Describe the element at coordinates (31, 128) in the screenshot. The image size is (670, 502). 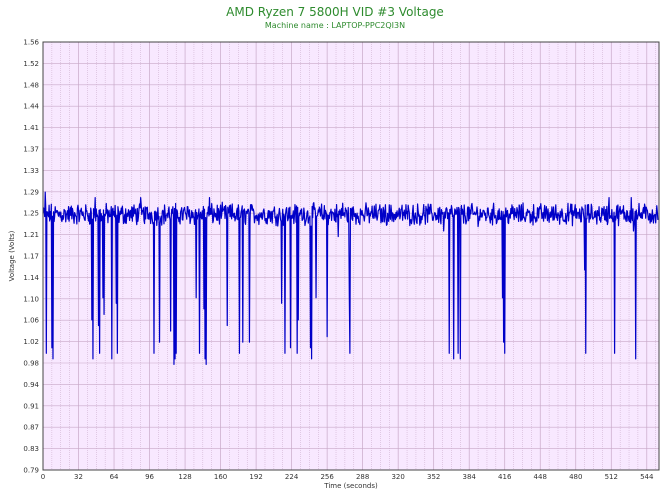
I see `y-tick-label: 1.41` at that location.